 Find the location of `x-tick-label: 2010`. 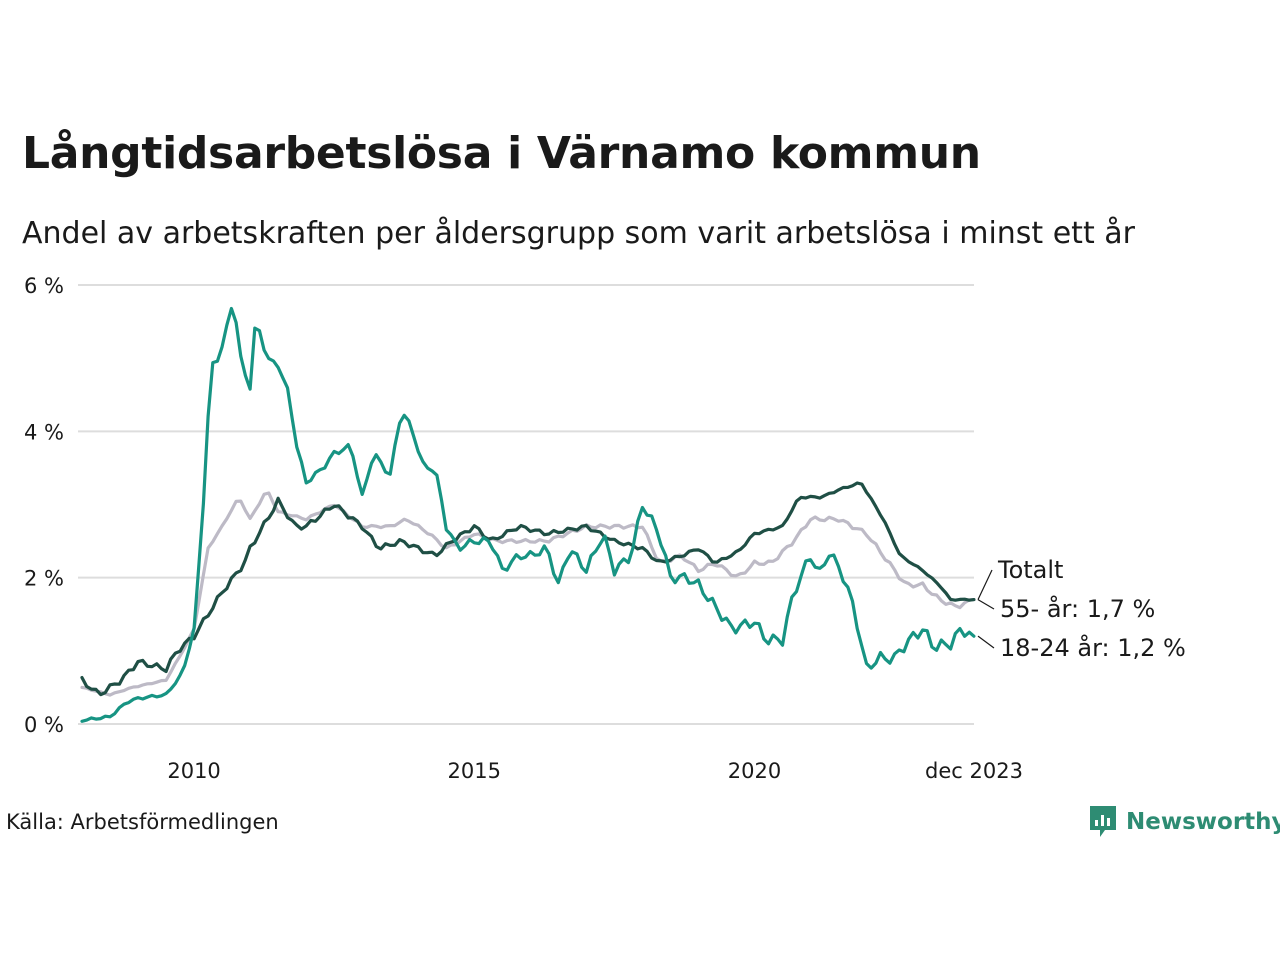

x-tick-label: 2010 is located at coordinates (193, 771).